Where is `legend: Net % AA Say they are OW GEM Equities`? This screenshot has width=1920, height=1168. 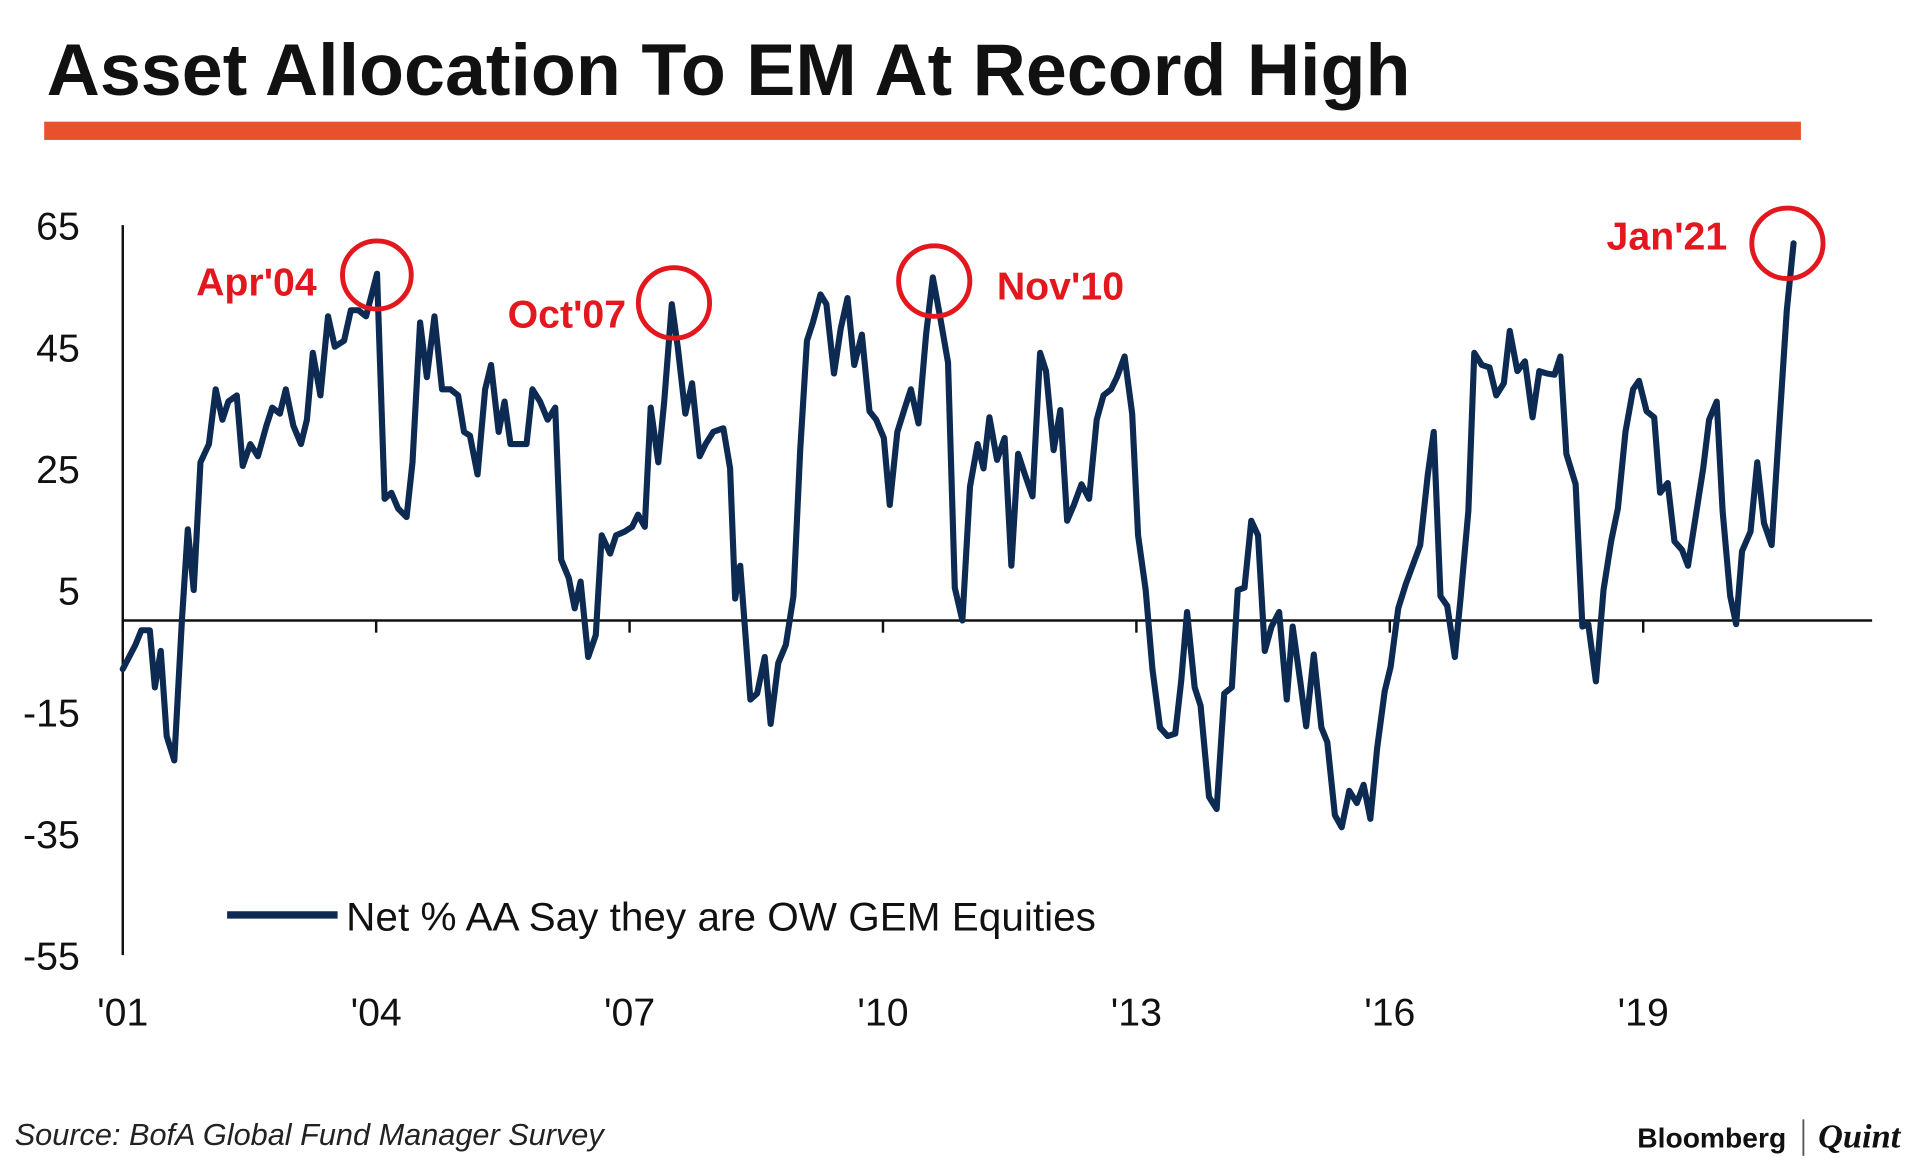
legend: Net % AA Say they are OW GEM Equities is located at coordinates (661, 917).